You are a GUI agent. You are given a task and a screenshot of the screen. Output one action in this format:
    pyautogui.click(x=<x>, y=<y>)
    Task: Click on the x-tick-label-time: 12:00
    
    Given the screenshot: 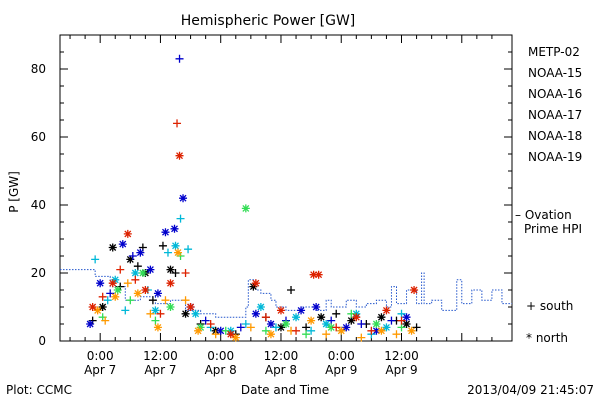 What is the action you would take?
    pyautogui.click(x=160, y=356)
    